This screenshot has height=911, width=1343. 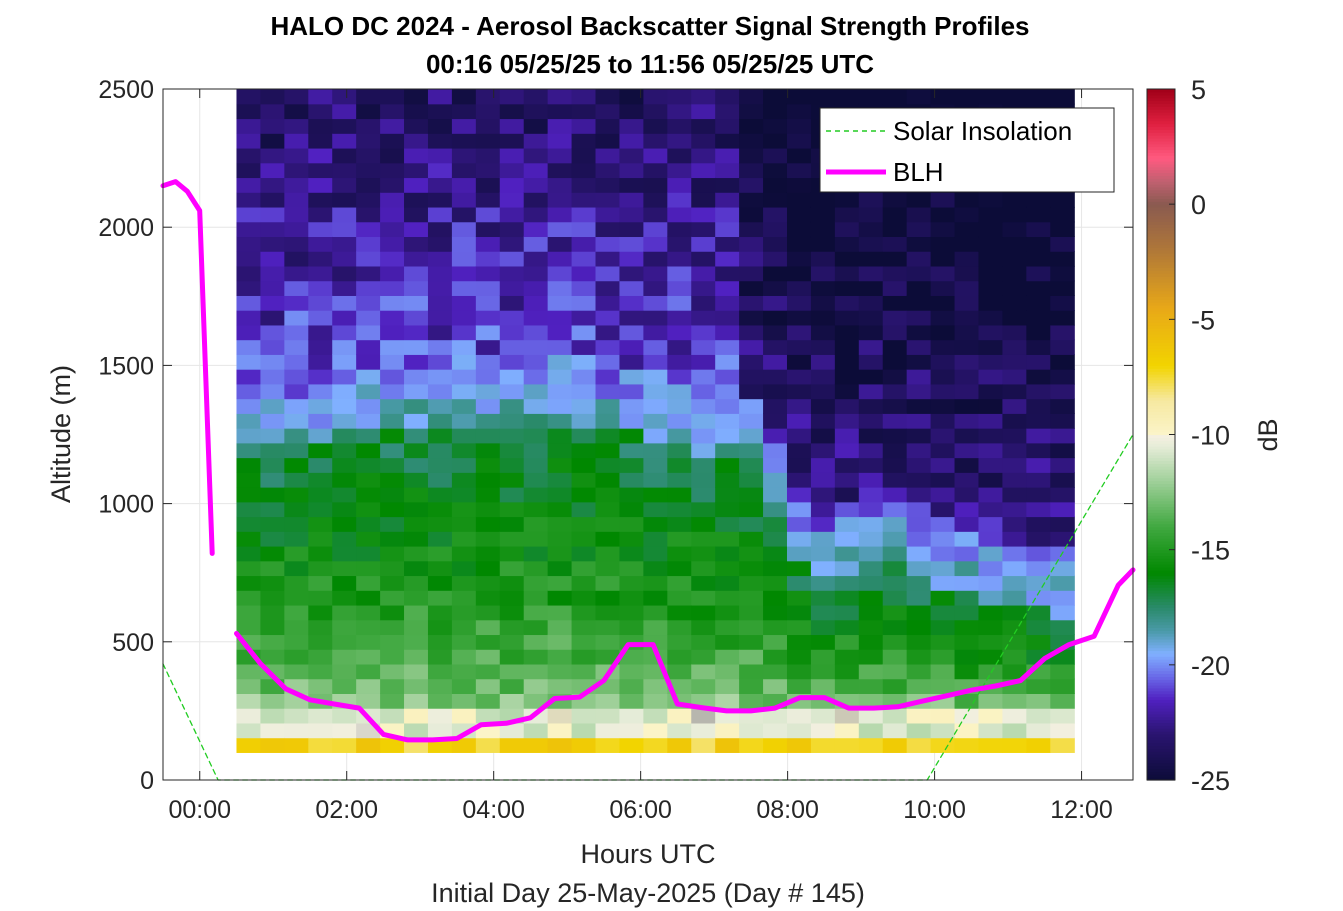 What do you see at coordinates (1161, 435) in the screenshot?
I see `colorbar-gradient` at bounding box center [1161, 435].